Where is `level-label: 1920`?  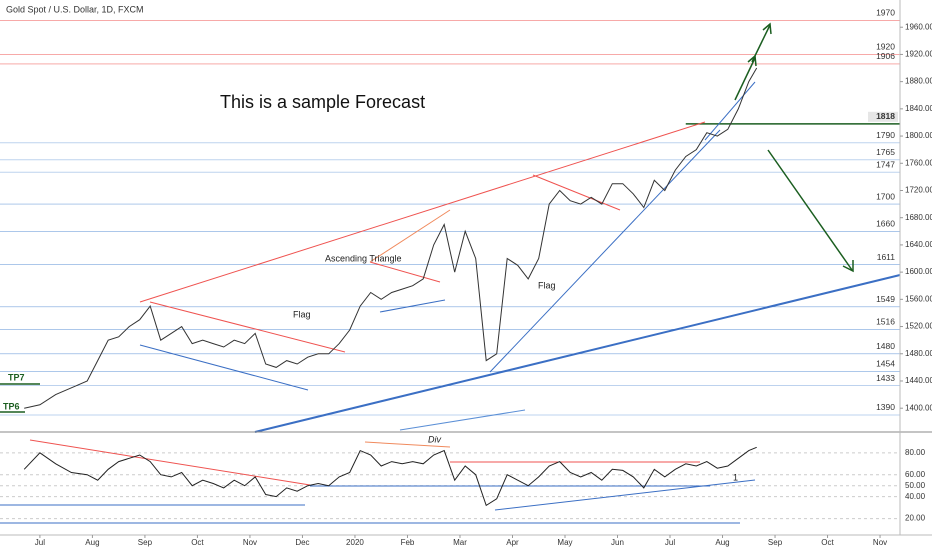
level-label: 1920 is located at coordinates (885, 47).